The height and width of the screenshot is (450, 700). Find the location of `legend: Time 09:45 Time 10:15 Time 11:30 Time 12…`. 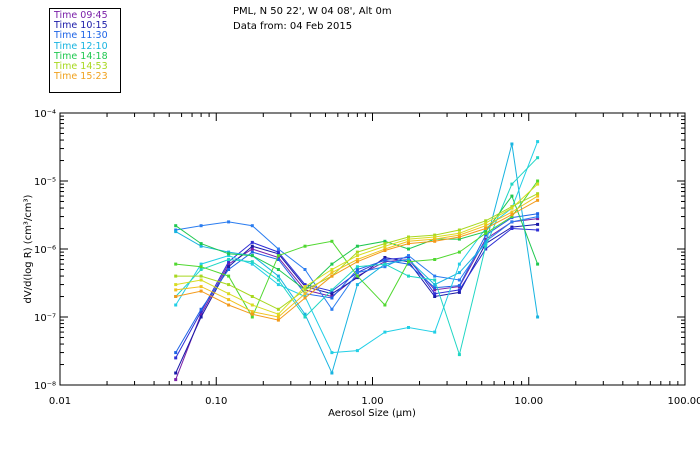

legend: Time 09:45 Time 10:15 Time 11:30 Time 12… is located at coordinates (85, 50).